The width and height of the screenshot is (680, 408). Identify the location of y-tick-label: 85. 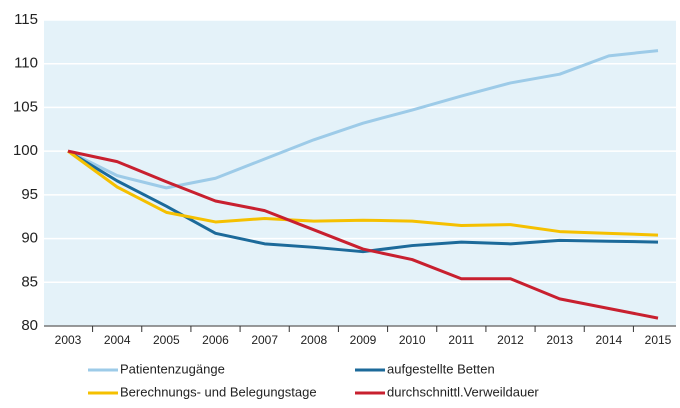
(29, 281).